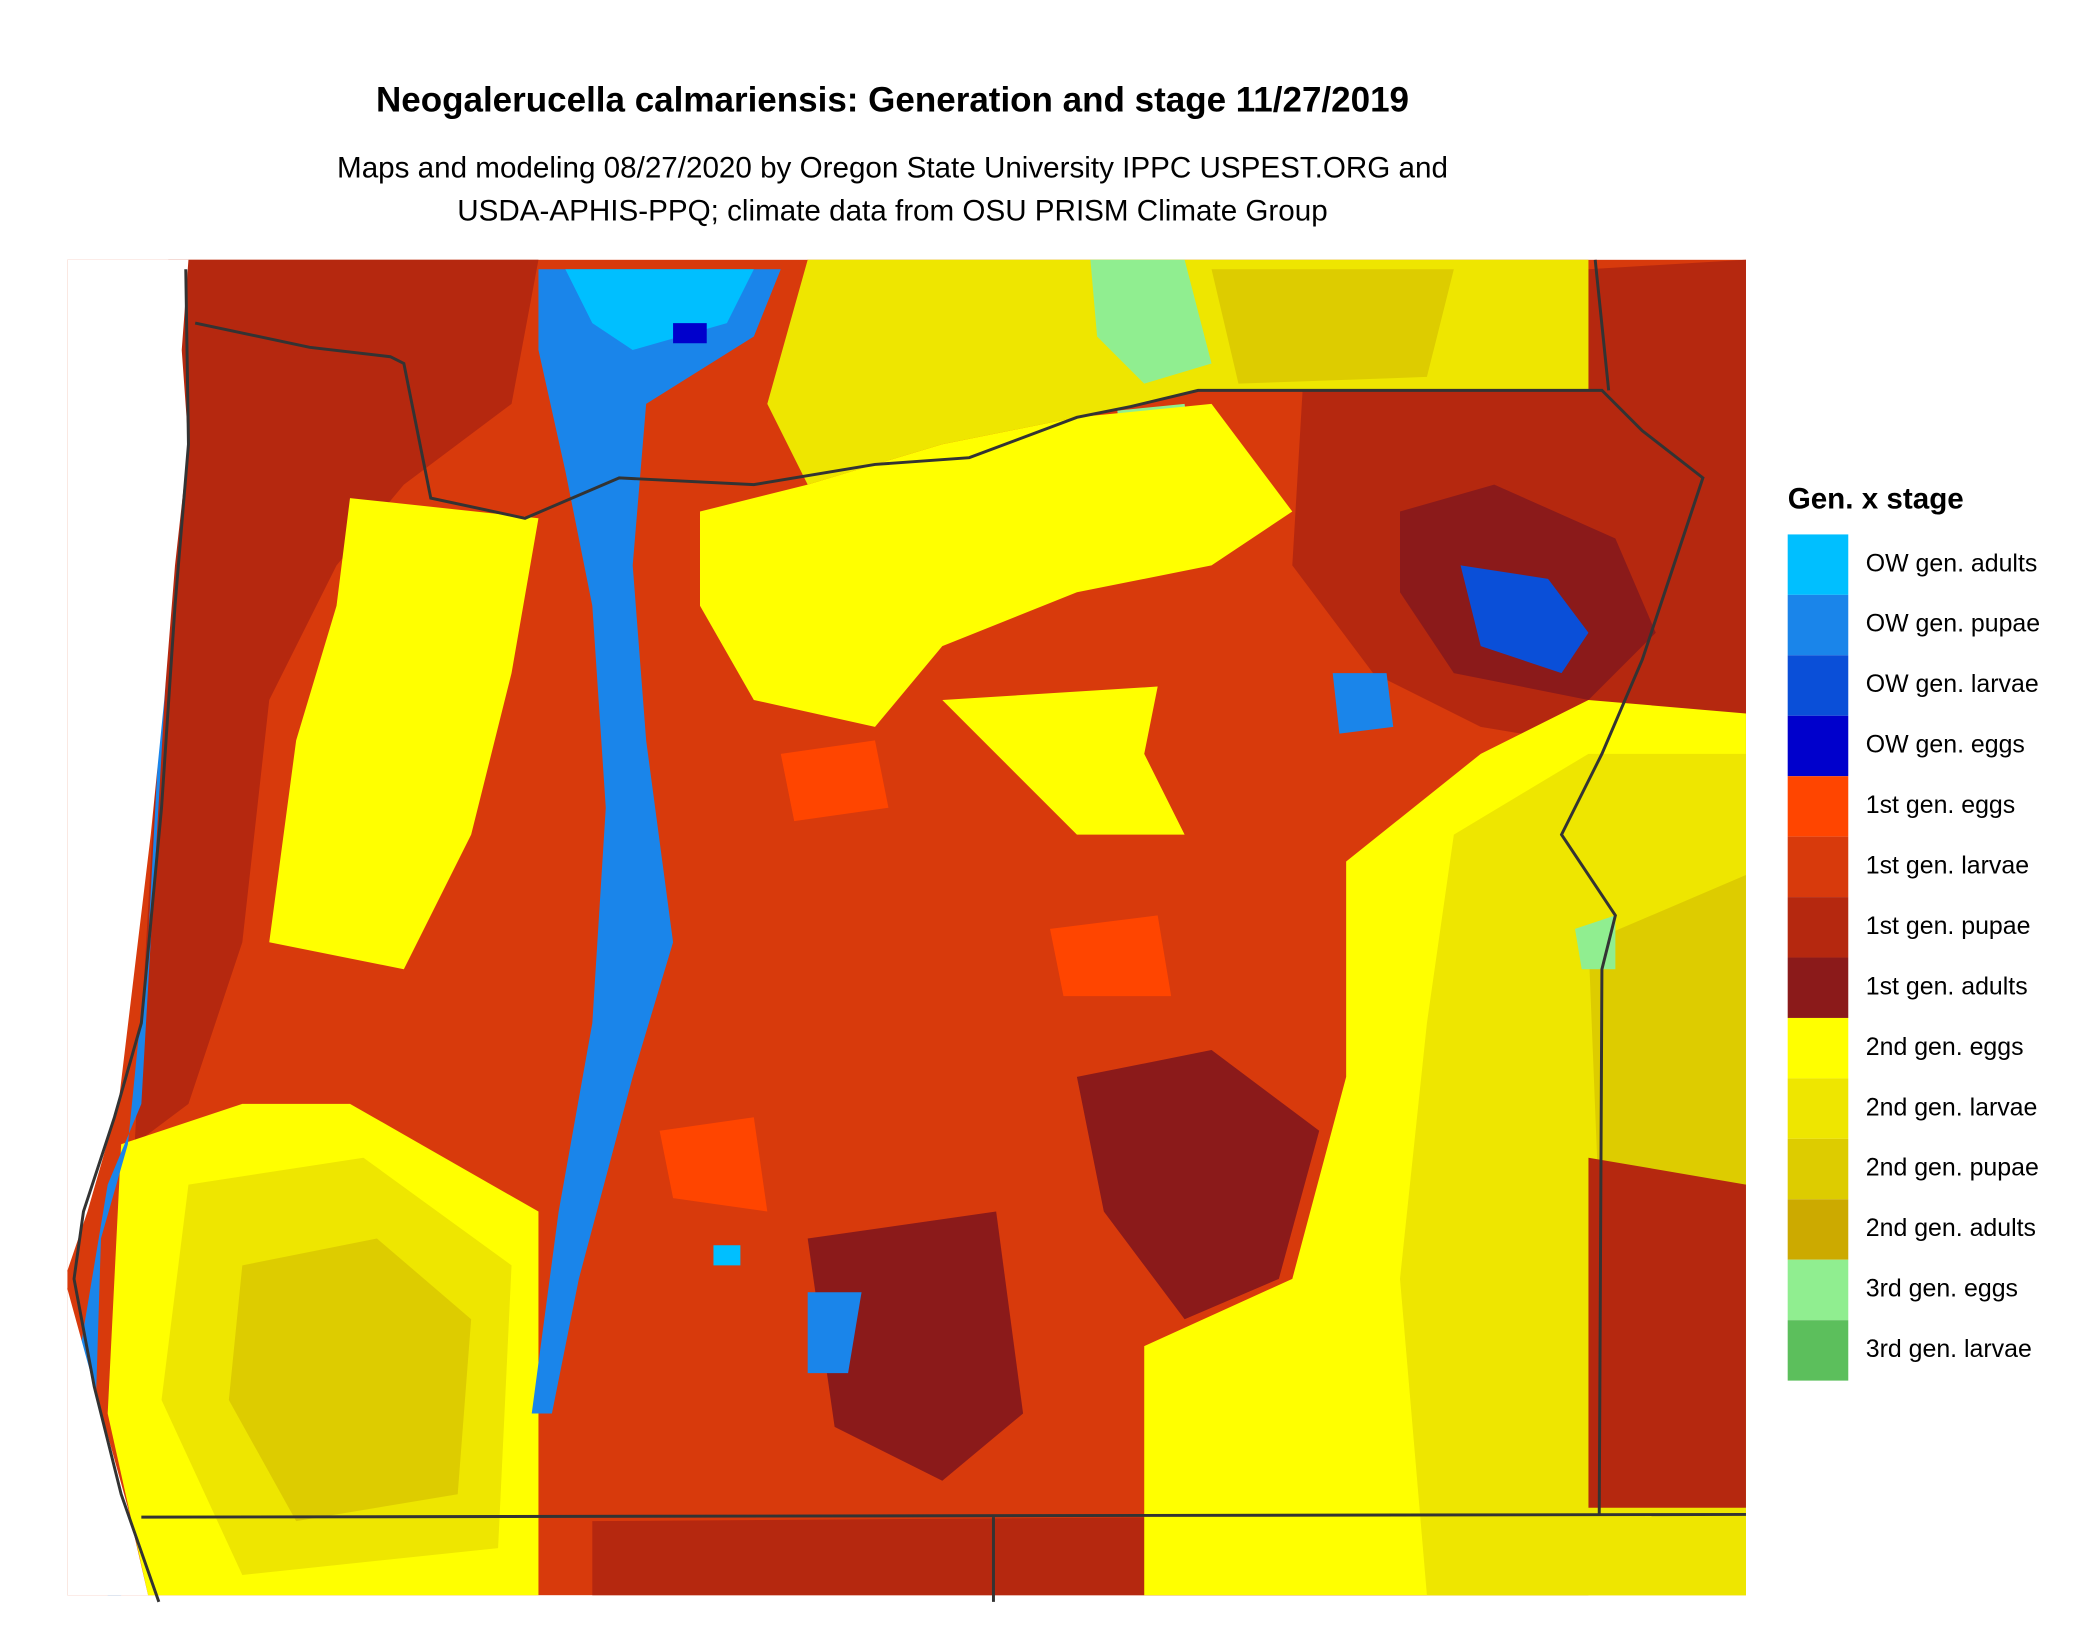 The image size is (2100, 1645). What do you see at coordinates (1952, 1107) in the screenshot?
I see `legend-label: 2nd gen. larvae` at bounding box center [1952, 1107].